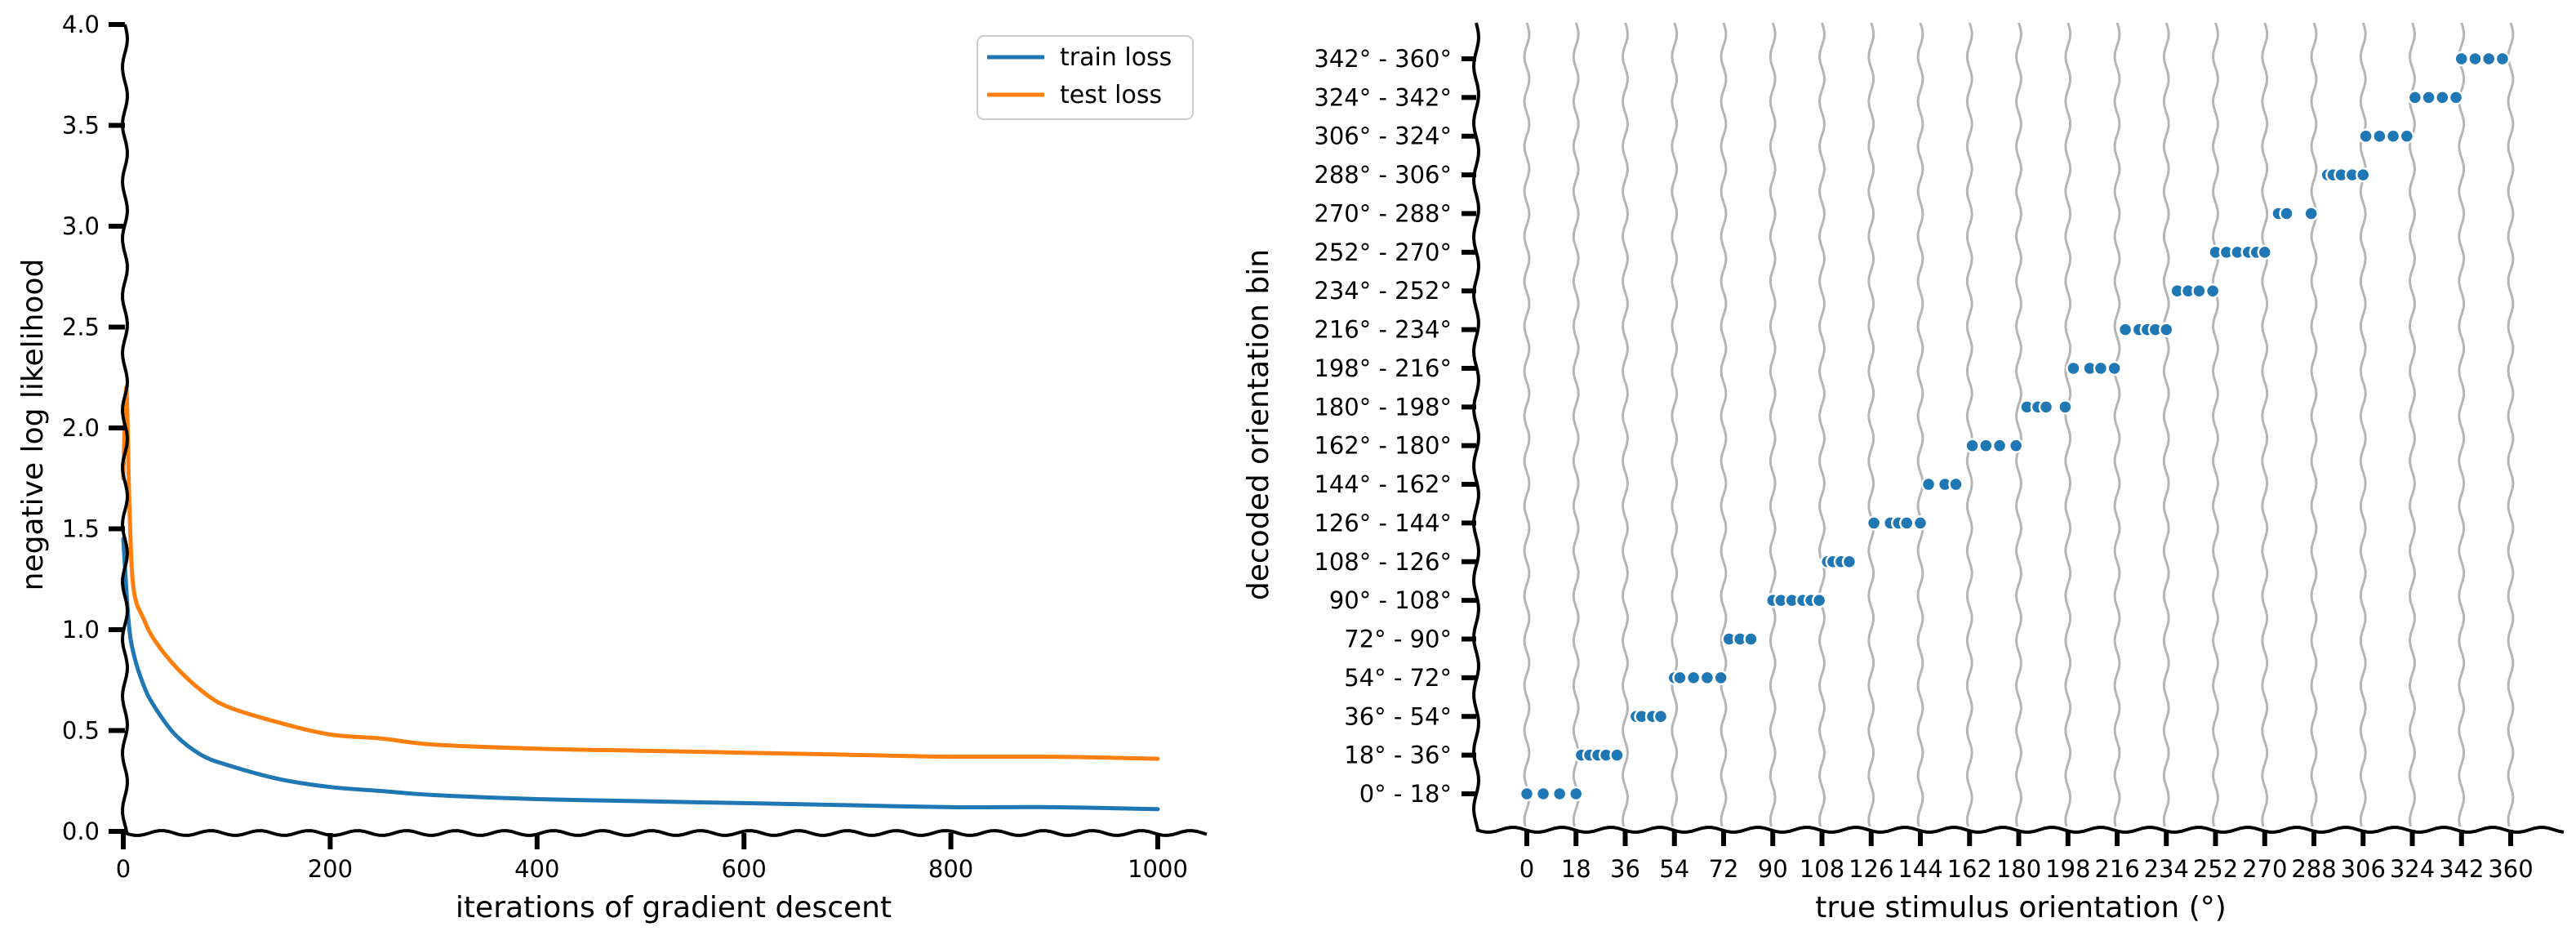 This screenshot has width=2576, height=940. What do you see at coordinates (1476, 427) in the screenshot?
I see `decoding-y-axis-line` at bounding box center [1476, 427].